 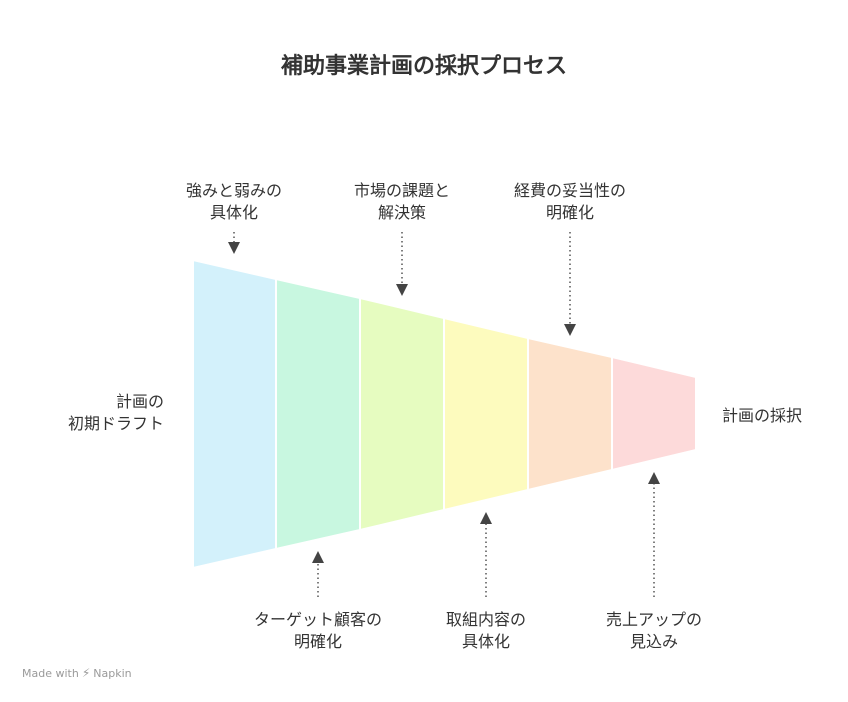 I want to click on step-label-line: ターゲット顧客の, so click(x=317, y=619).